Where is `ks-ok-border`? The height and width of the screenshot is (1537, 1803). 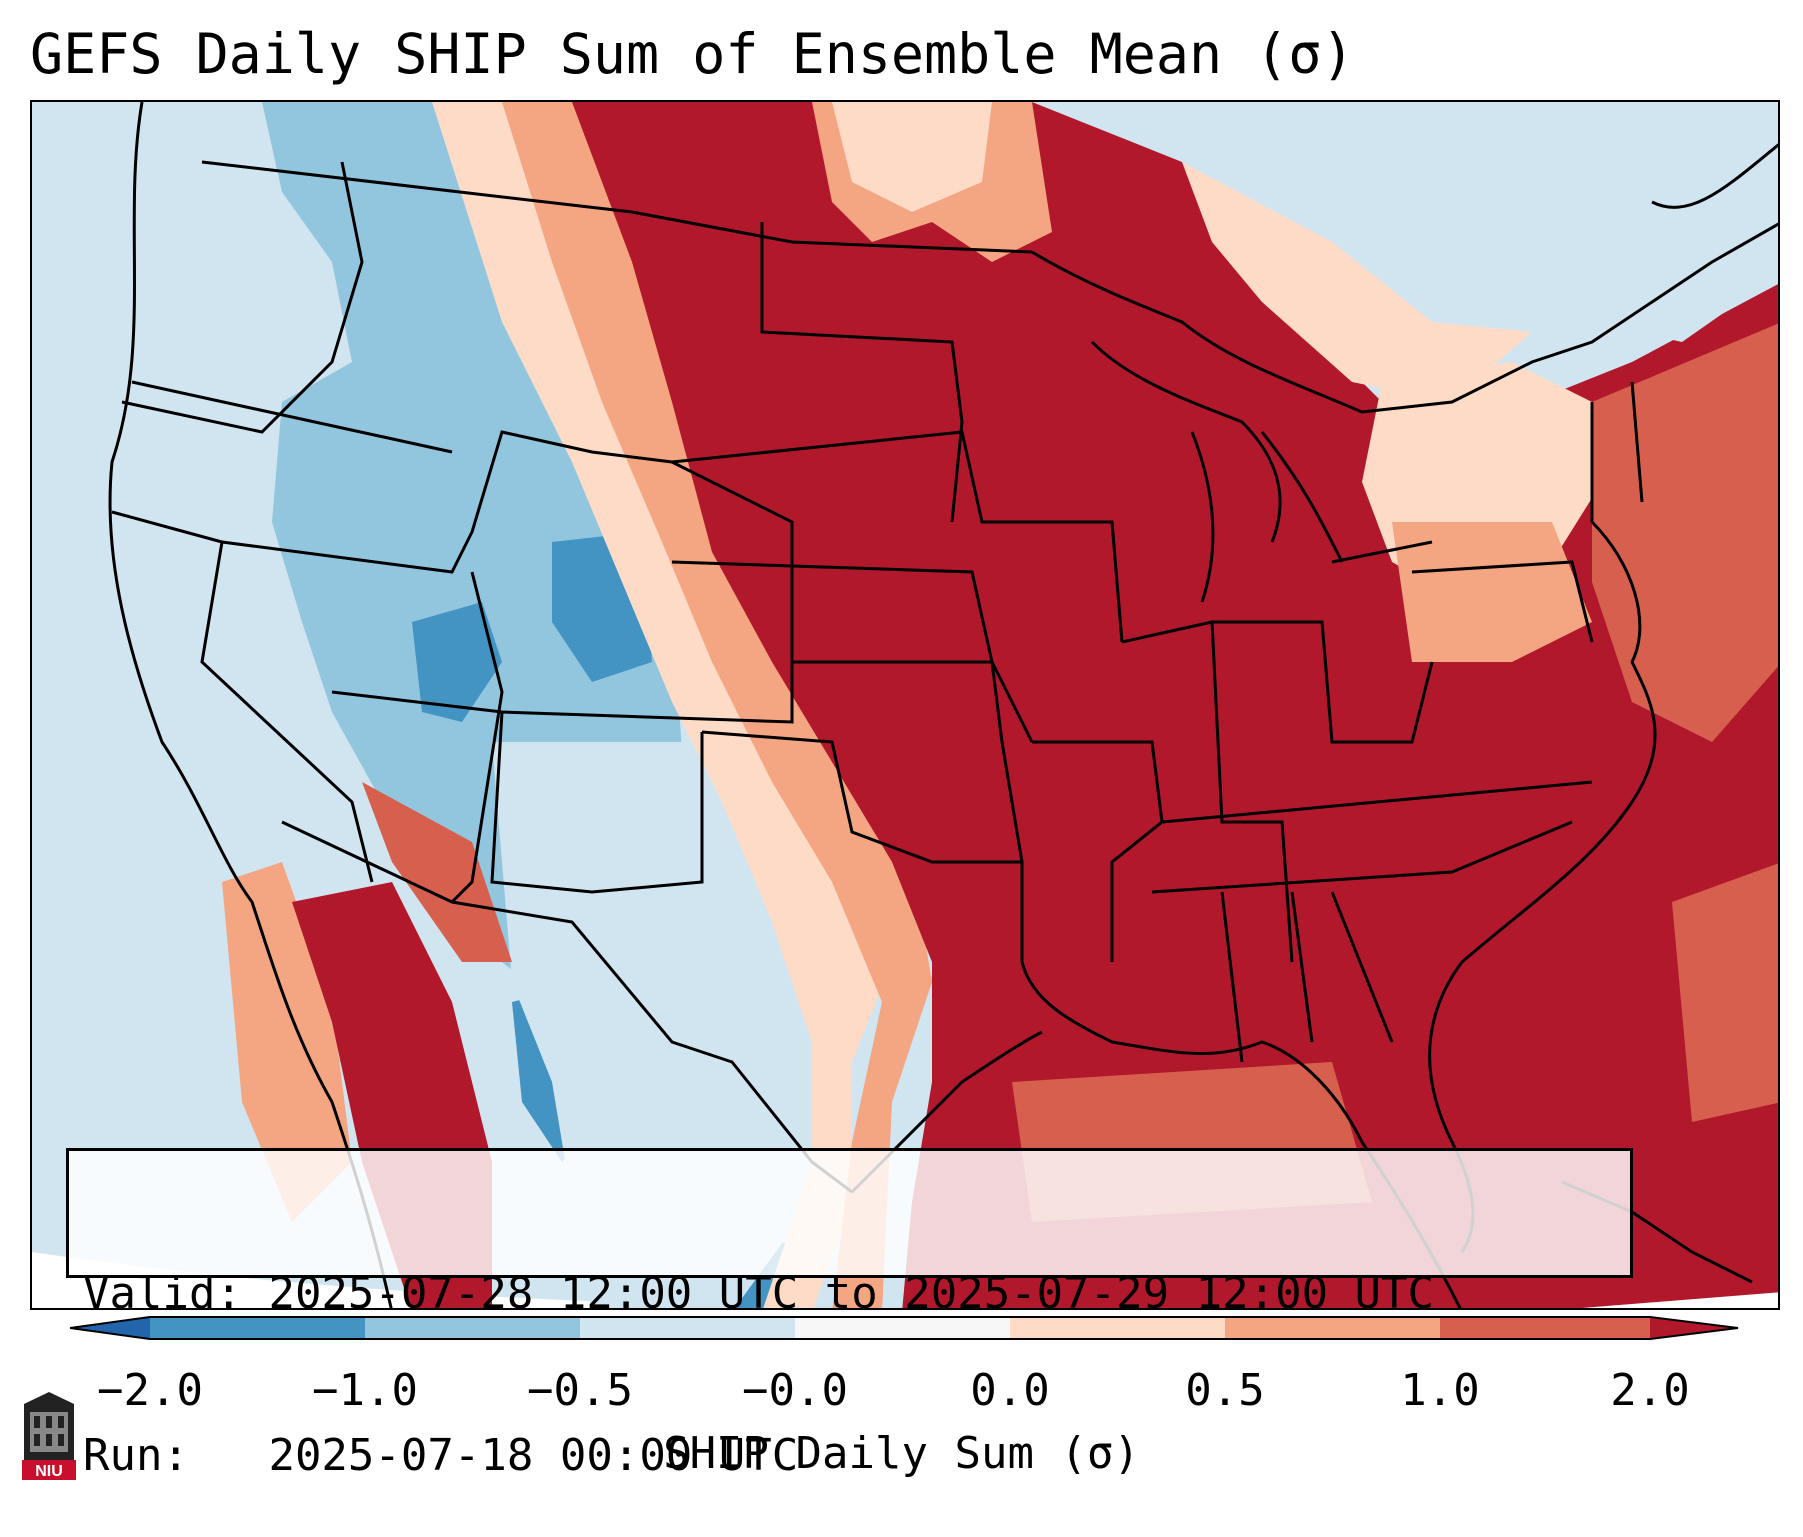
ks-ok-border is located at coordinates (913, 701).